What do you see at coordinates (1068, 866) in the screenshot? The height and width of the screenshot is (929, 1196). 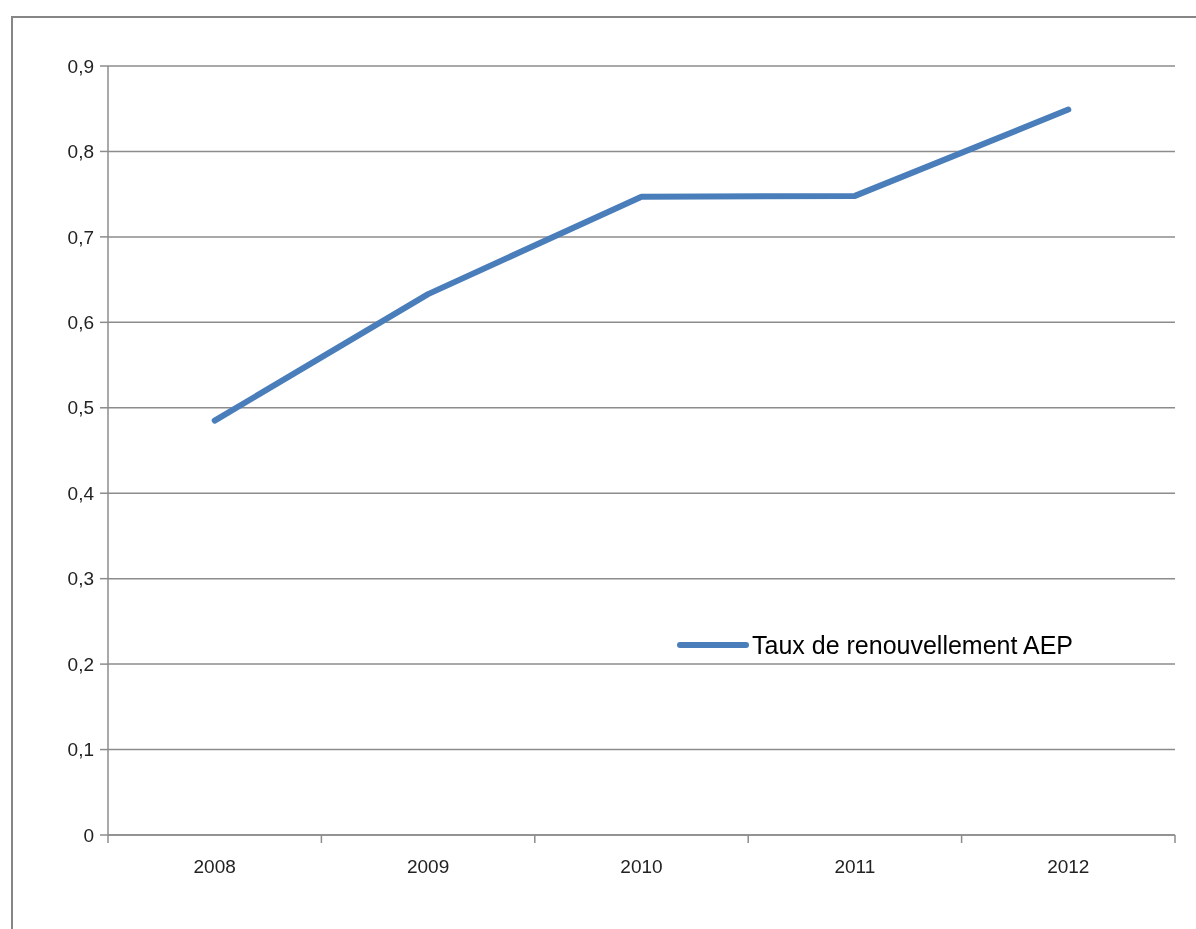 I see `x-tick-label: 2012` at bounding box center [1068, 866].